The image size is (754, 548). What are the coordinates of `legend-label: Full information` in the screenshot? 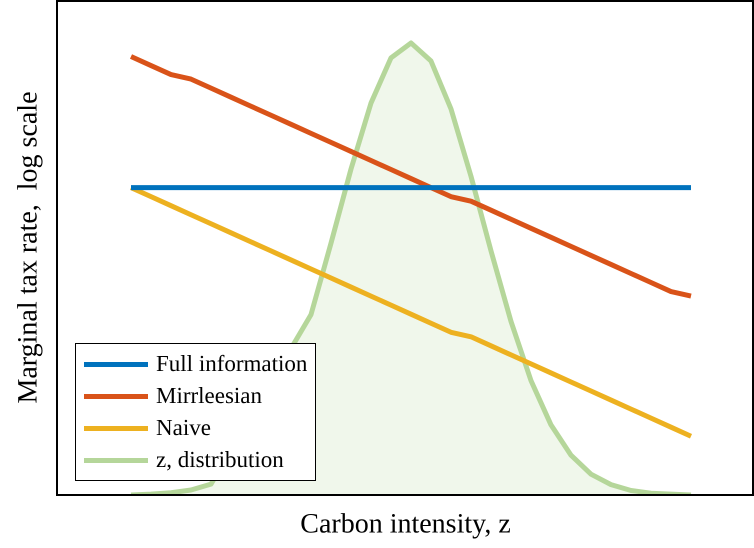 It's located at (232, 364).